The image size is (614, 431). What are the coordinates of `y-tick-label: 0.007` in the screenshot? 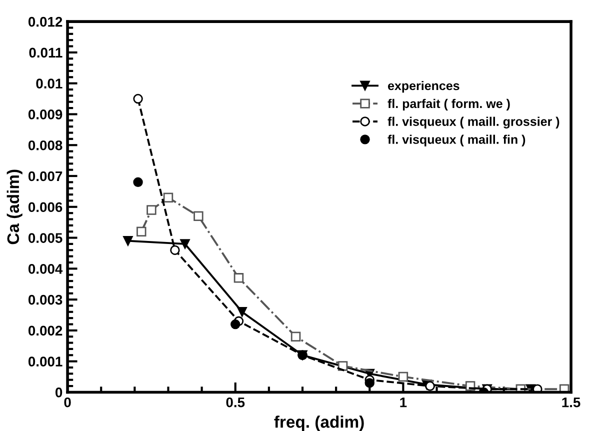 It's located at (45, 176).